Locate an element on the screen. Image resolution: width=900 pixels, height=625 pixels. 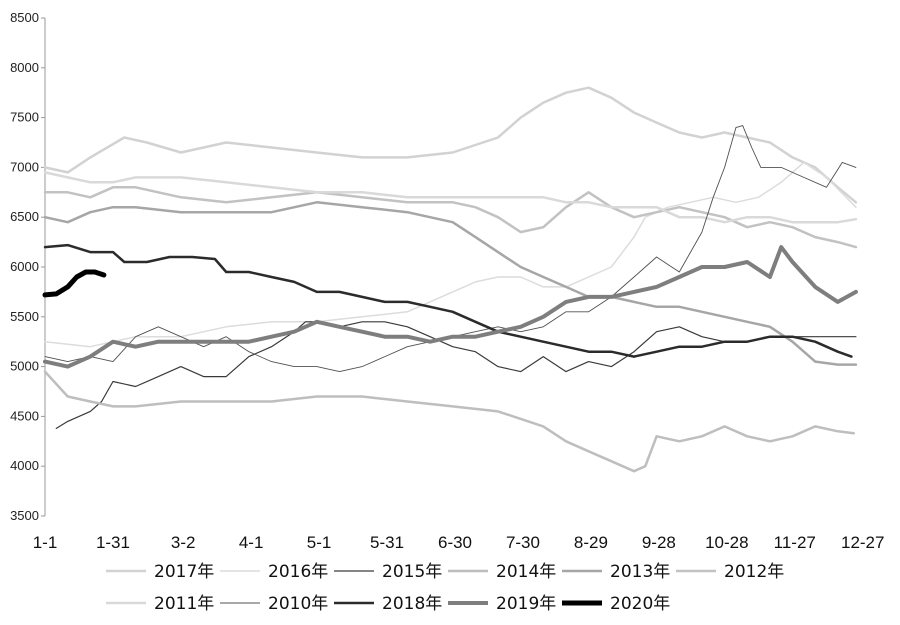
legend-label: 2010年 is located at coordinates (298, 604).